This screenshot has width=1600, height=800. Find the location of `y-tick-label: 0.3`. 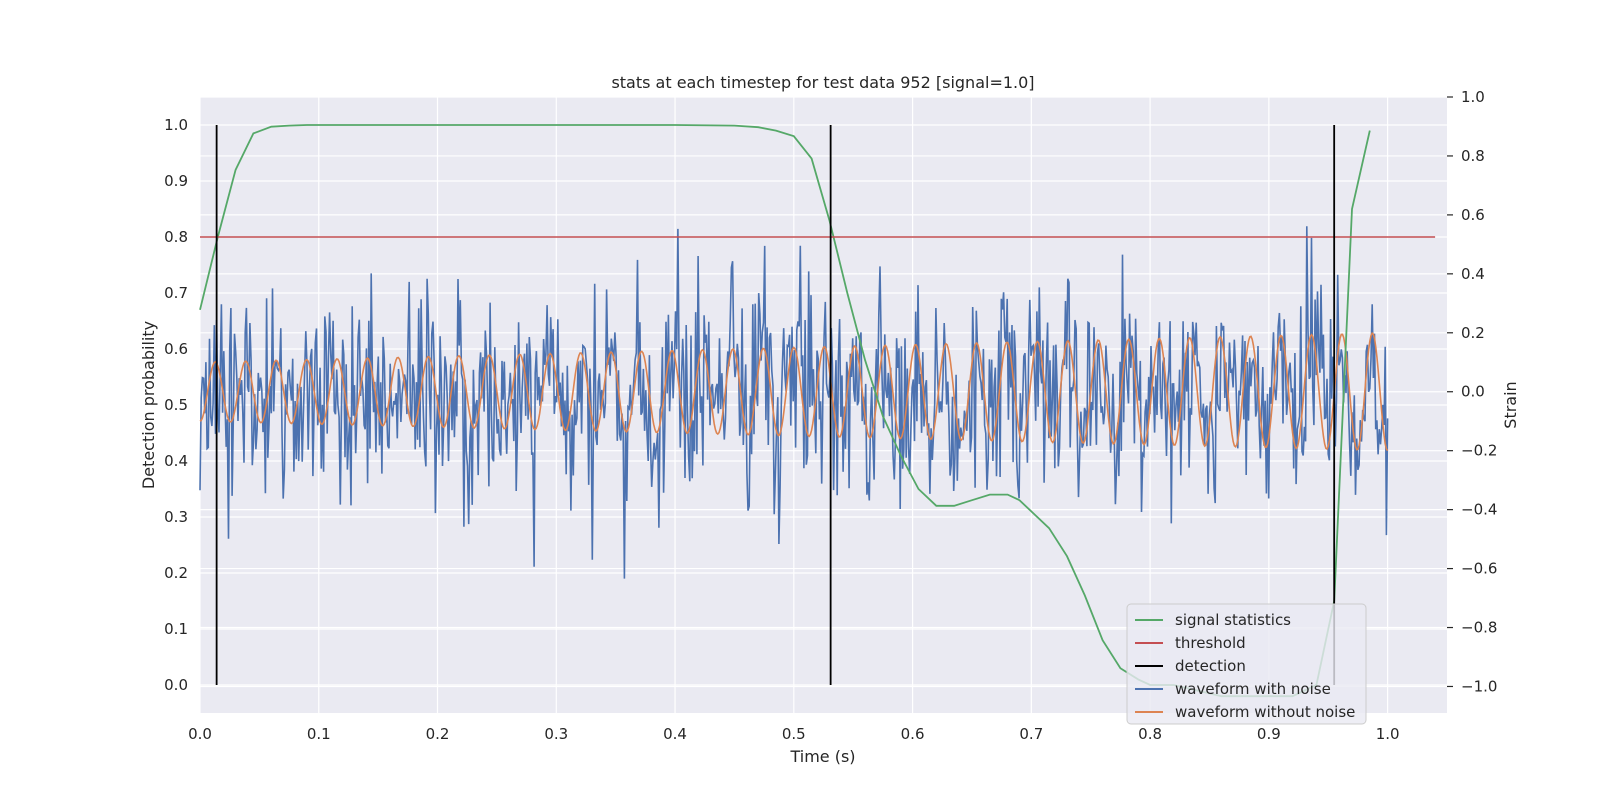

y-tick-label: 0.3 is located at coordinates (176, 517).